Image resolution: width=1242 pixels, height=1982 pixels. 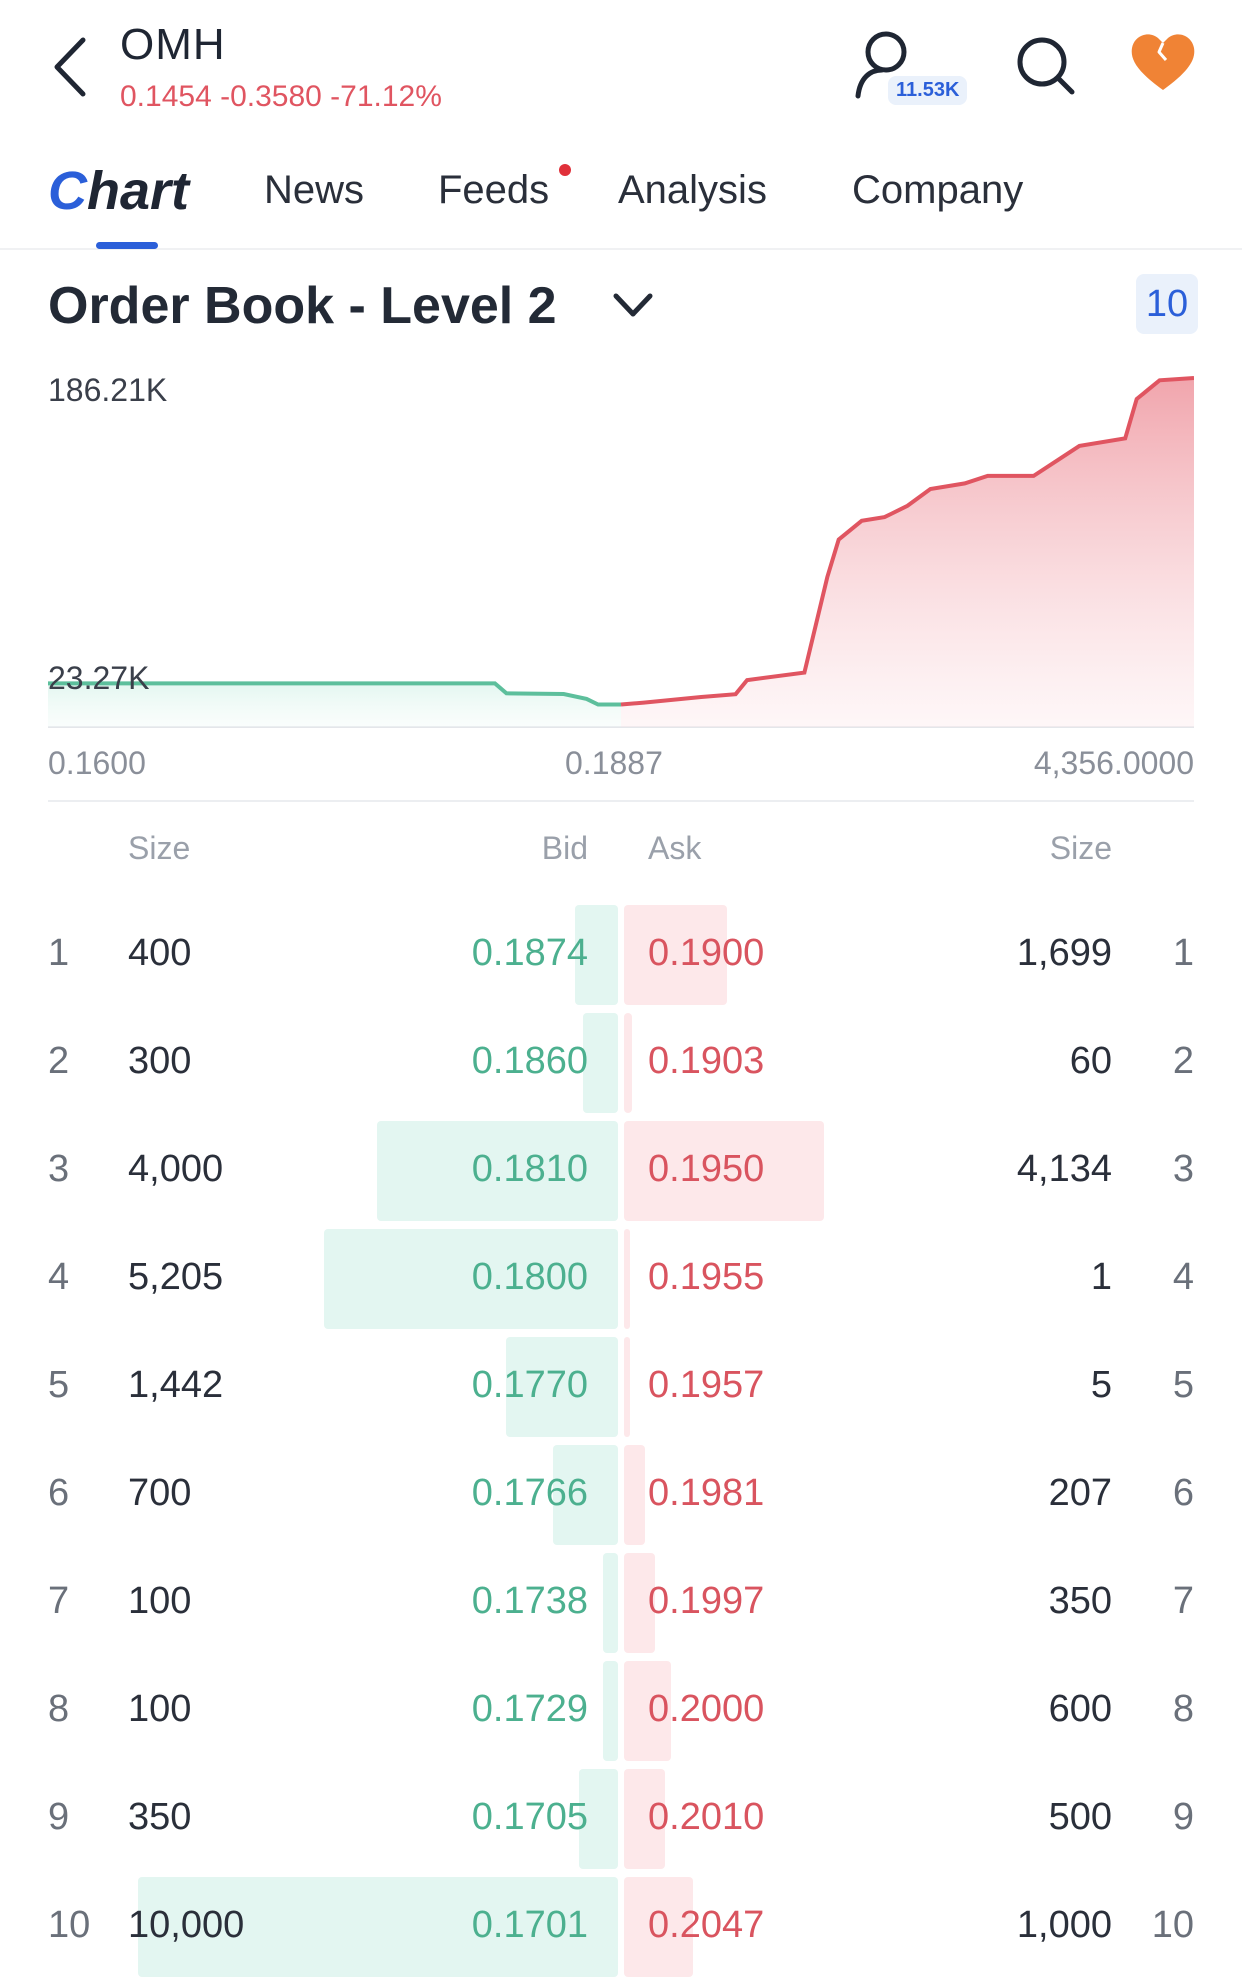 I want to click on table-row: 2 300 0.1860 0.1903 60 2, so click(x=621, y=1062).